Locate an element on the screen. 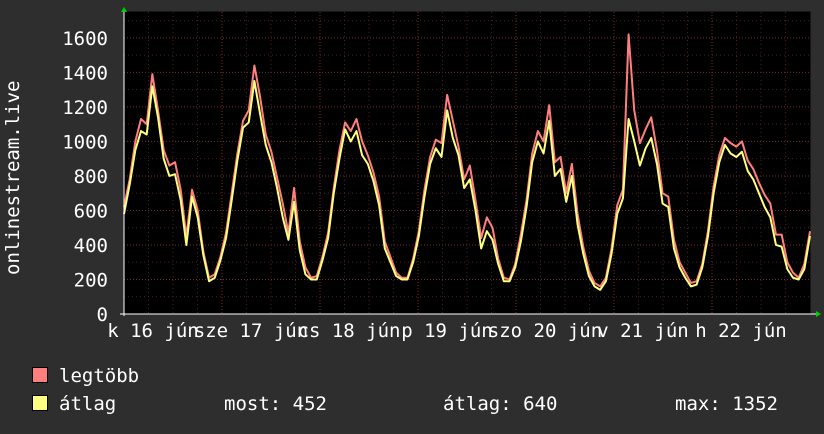 The image size is (824, 434). legend-swatch-max is located at coordinates (40, 375).